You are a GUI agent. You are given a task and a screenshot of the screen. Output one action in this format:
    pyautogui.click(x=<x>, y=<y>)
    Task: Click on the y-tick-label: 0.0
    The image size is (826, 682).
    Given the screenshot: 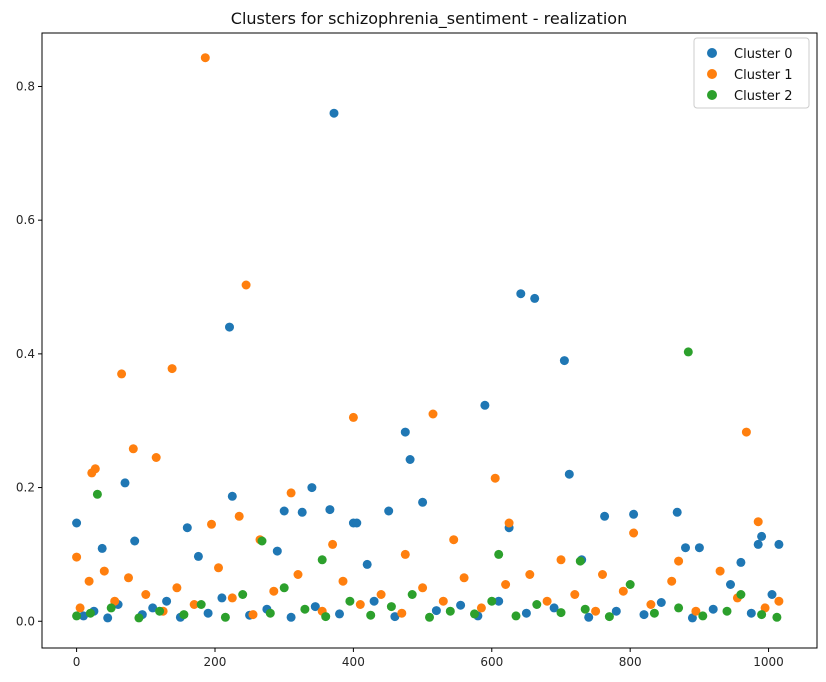 What is the action you would take?
    pyautogui.click(x=25, y=621)
    